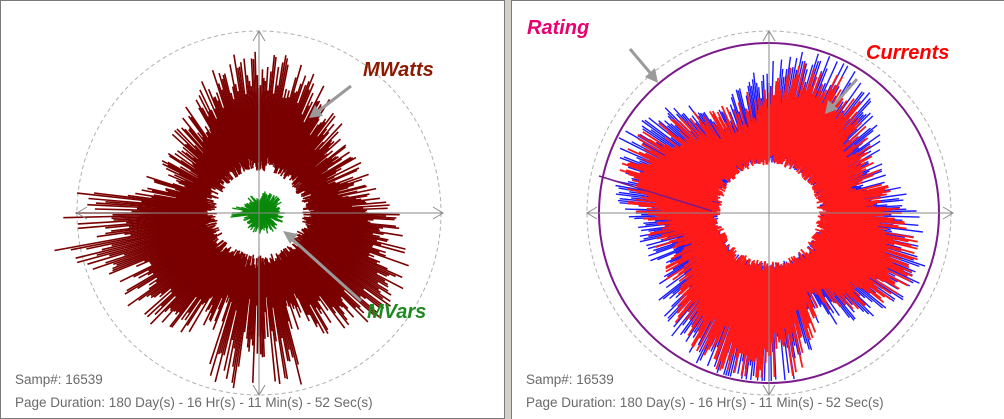  I want to click on axis-arrow-bottom, so click(259, 390).